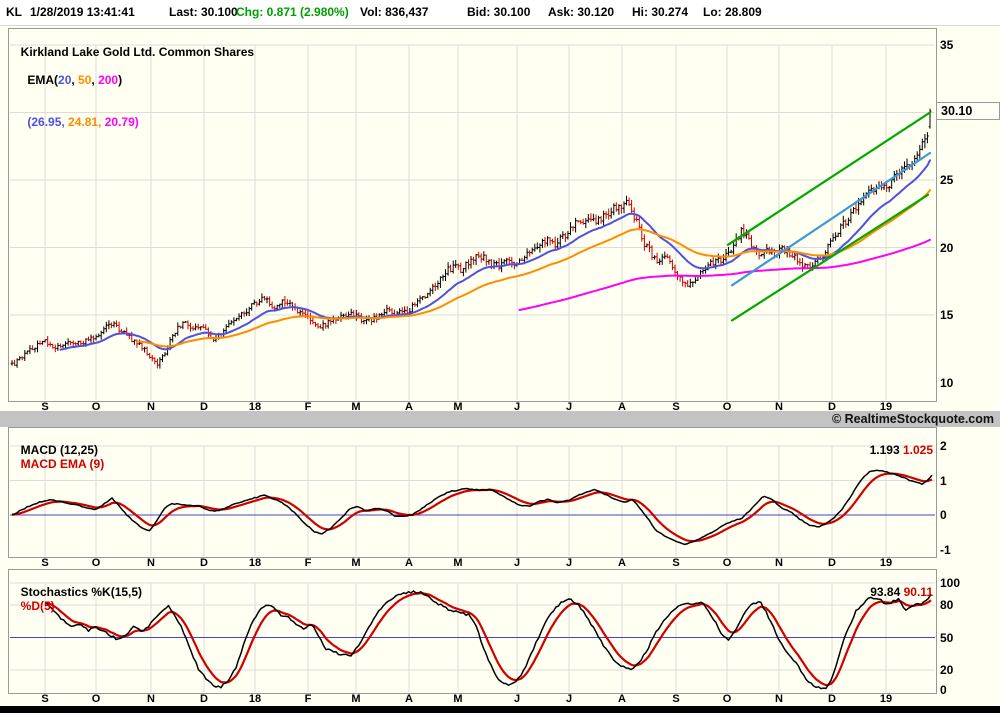  Describe the element at coordinates (62, 464) in the screenshot. I see `macd-signal-label: MACD EMA (9)` at that location.